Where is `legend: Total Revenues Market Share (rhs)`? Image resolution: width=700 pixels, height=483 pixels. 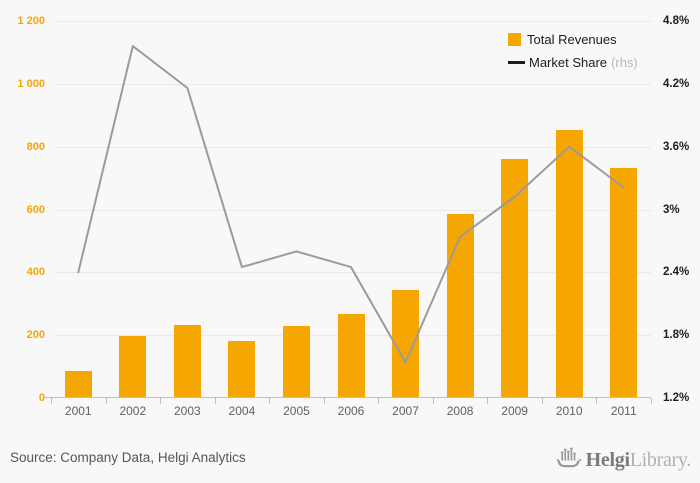 legend: Total Revenues Market Share (rhs) is located at coordinates (573, 52).